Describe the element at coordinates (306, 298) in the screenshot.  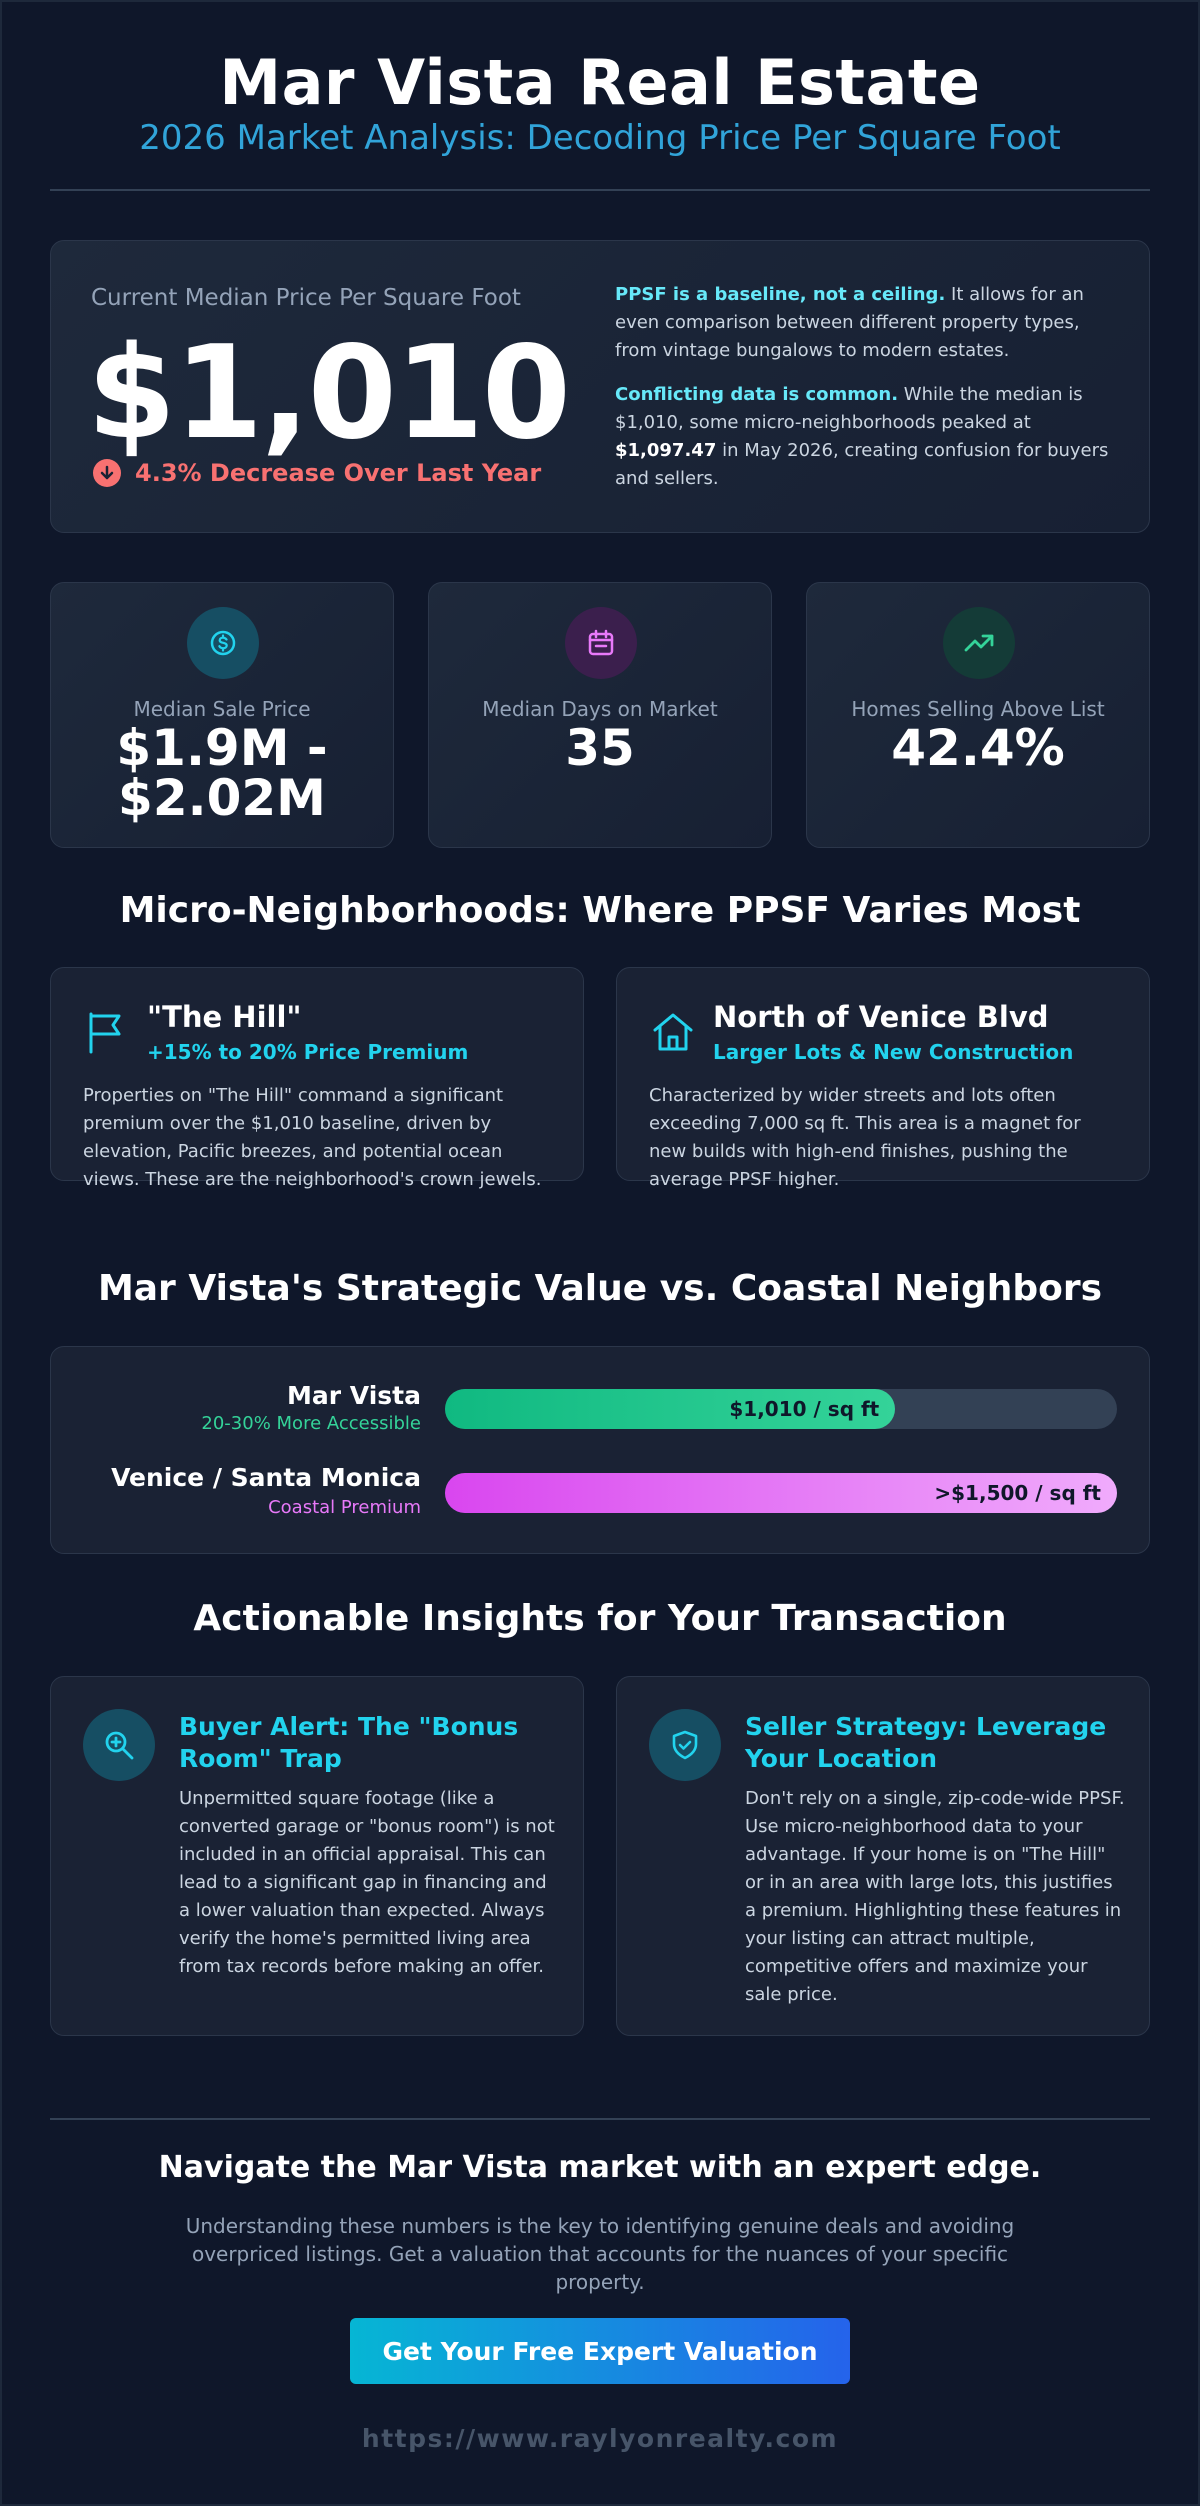
I see `hero-label: Current Median Price Per Square Foot` at that location.